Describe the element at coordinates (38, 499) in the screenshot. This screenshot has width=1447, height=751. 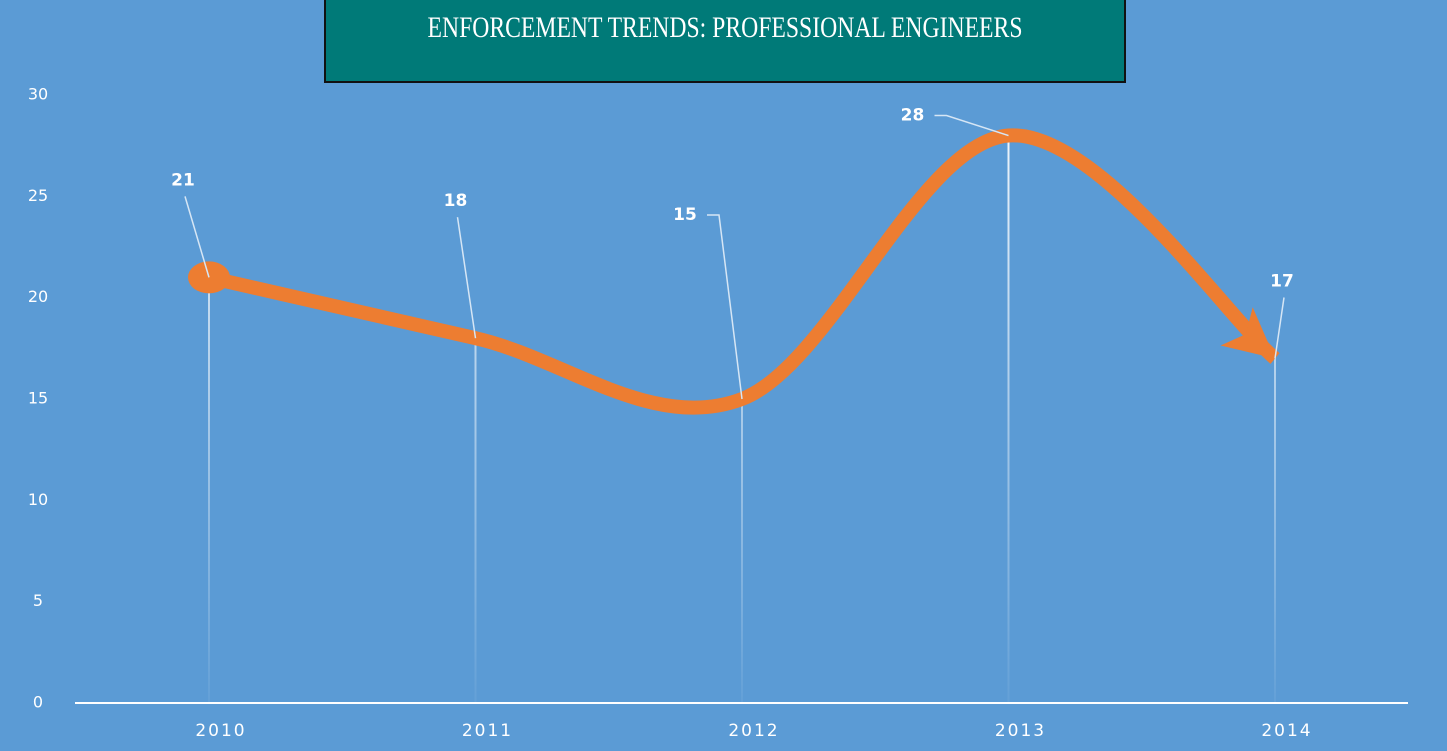
I see `y-tick-label: 10` at that location.